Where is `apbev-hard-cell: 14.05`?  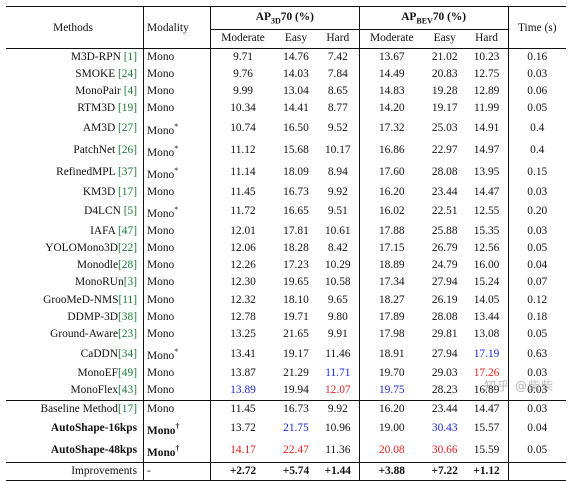 apbev-hard-cell: 14.05 is located at coordinates (486, 299).